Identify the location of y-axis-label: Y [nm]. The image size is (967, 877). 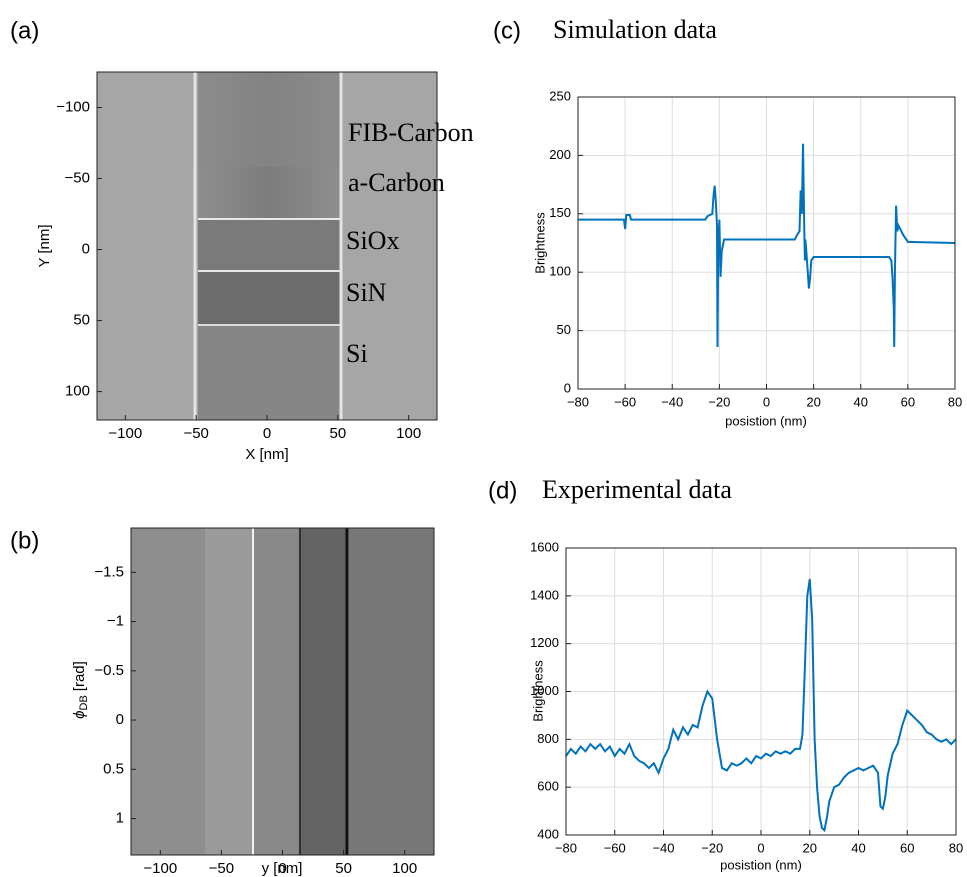
(44, 245).